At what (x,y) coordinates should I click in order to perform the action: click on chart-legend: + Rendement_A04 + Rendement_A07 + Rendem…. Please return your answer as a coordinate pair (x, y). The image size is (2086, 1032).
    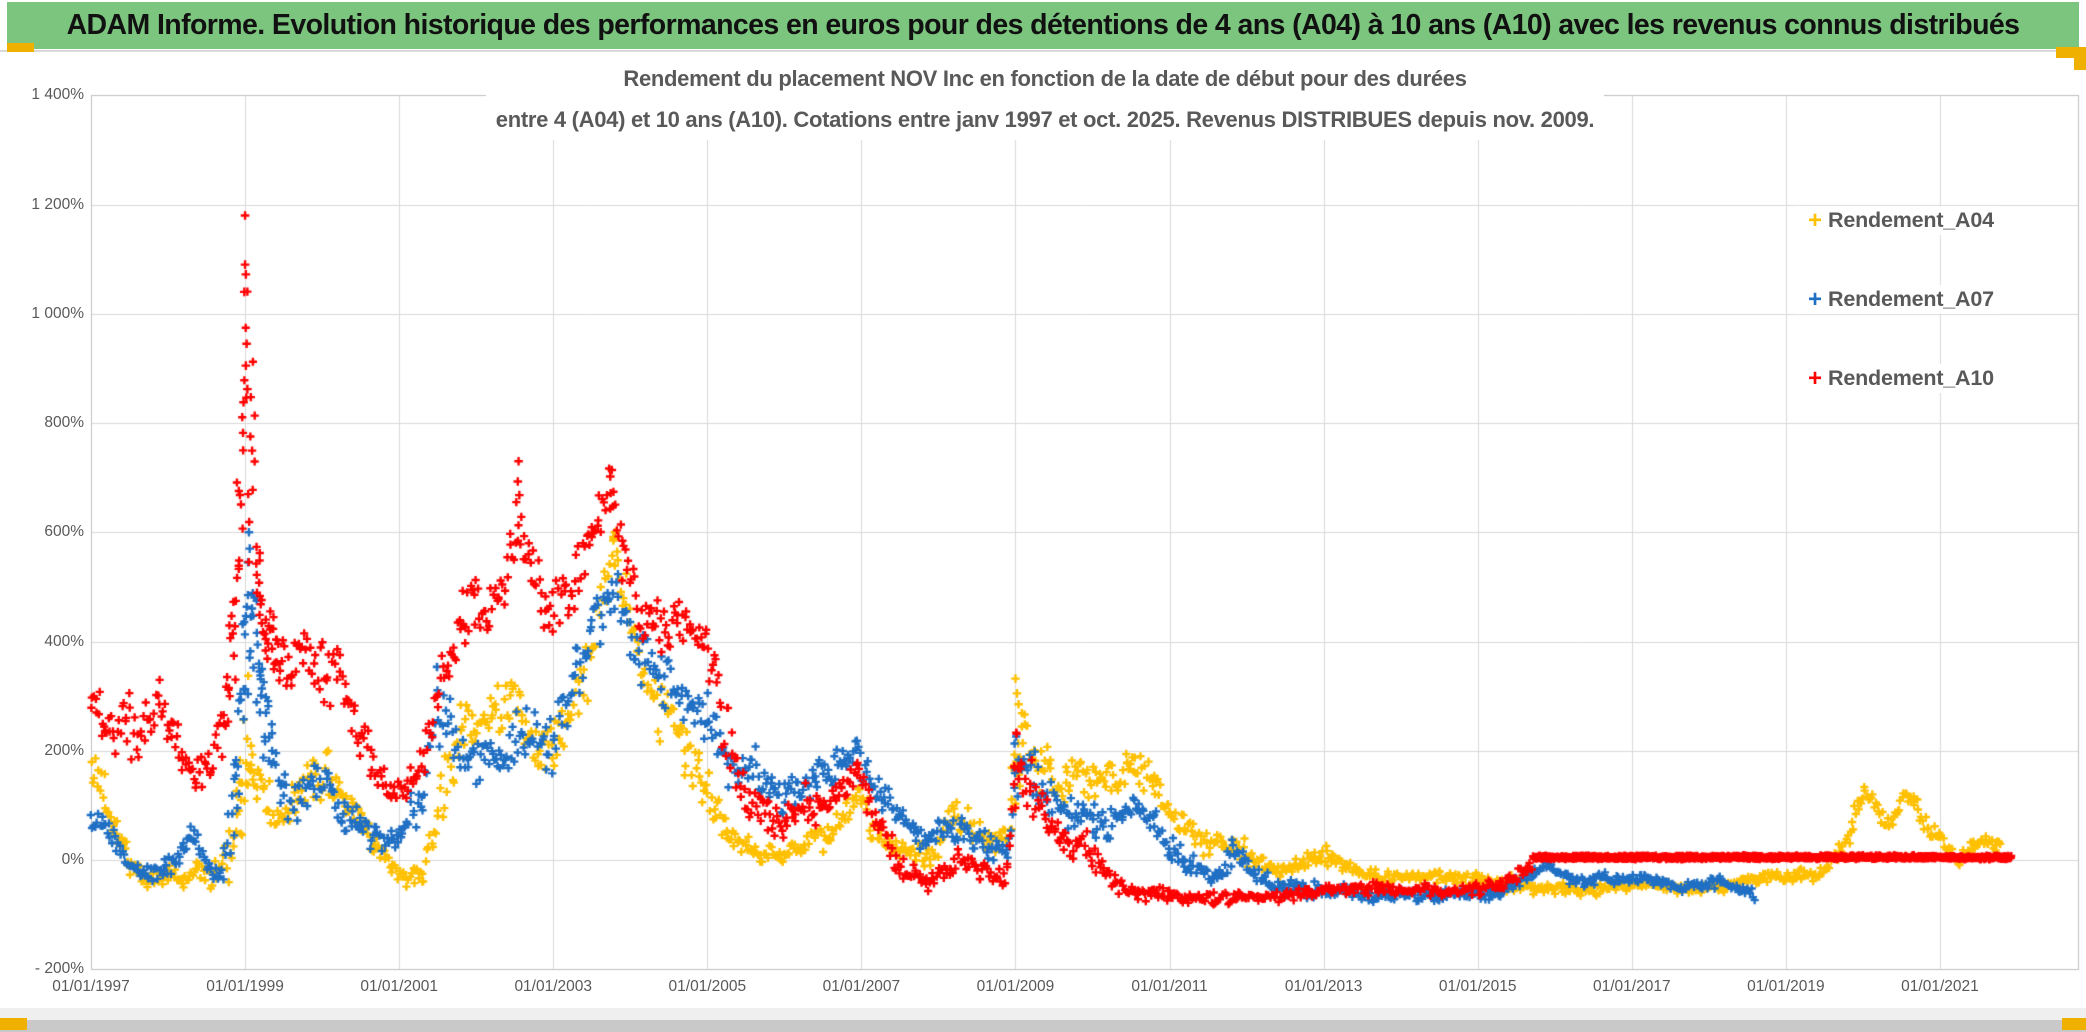
    Looking at the image, I should click on (1898, 324).